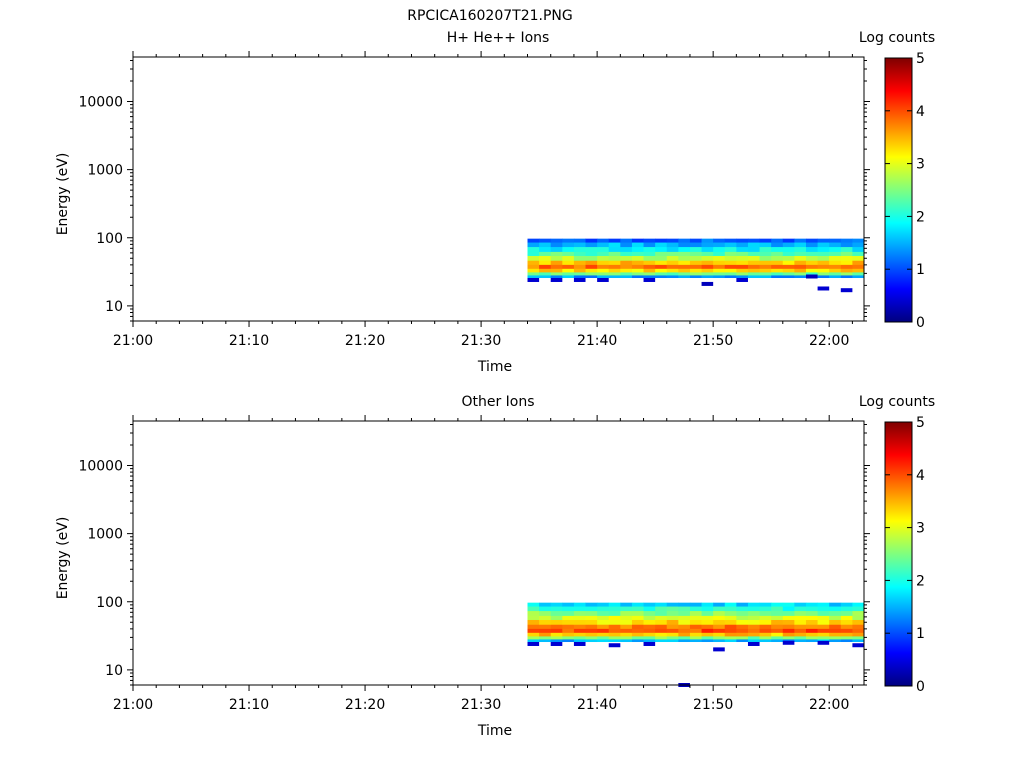 This screenshot has width=1024, height=768. What do you see at coordinates (597, 341) in the screenshot?
I see `x-tick-label: 21:40` at bounding box center [597, 341].